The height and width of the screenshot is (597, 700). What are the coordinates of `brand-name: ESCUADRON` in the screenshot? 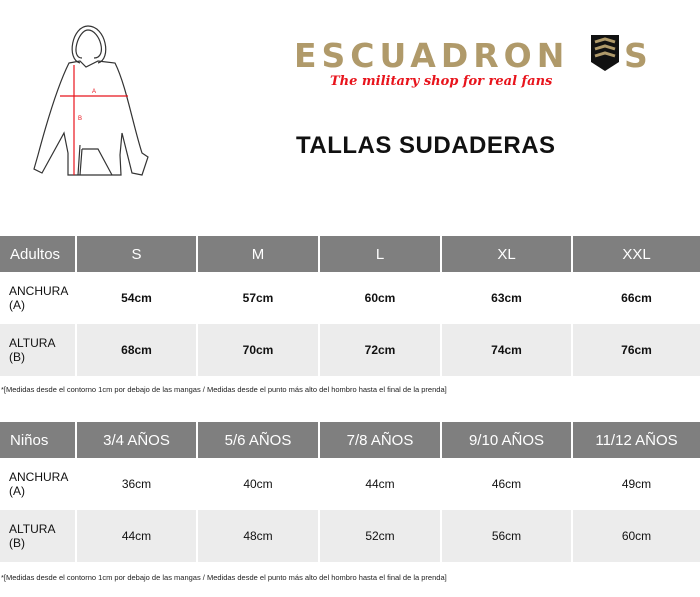 It's located at (432, 55).